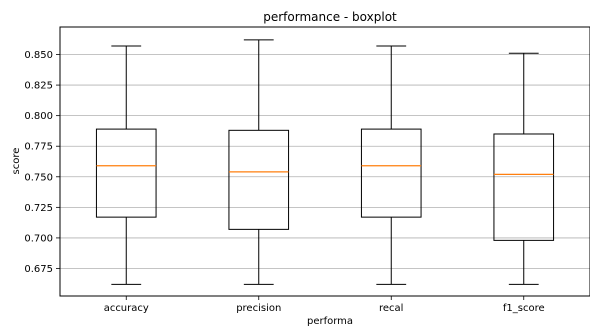 Image resolution: width=590 pixels, height=329 pixels. Describe the element at coordinates (391, 308) in the screenshot. I see `x-tick-label: recal` at that location.